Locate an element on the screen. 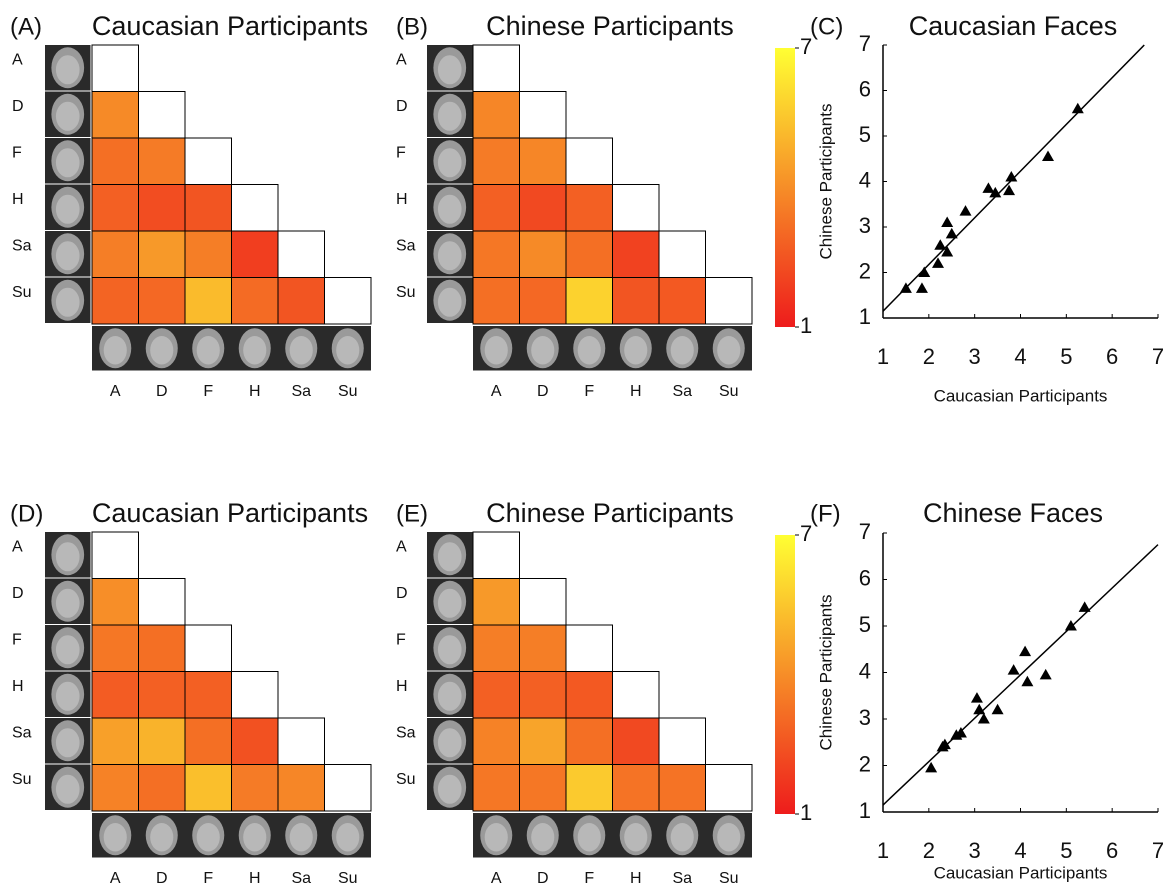  x-tick-label: 3 is located at coordinates (975, 356).